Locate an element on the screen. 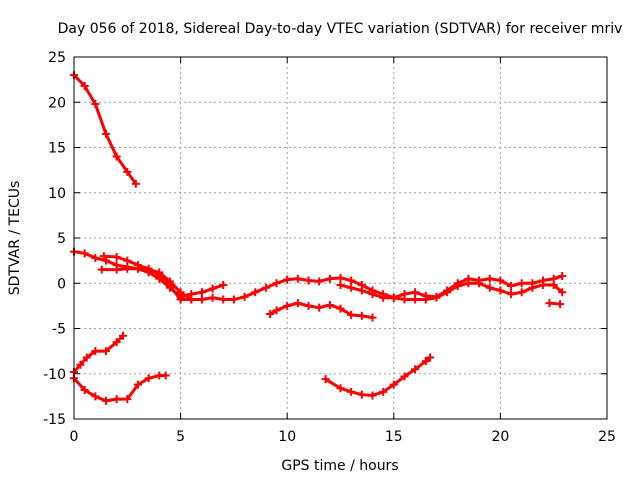  x-tick-label: 0 is located at coordinates (74, 437).